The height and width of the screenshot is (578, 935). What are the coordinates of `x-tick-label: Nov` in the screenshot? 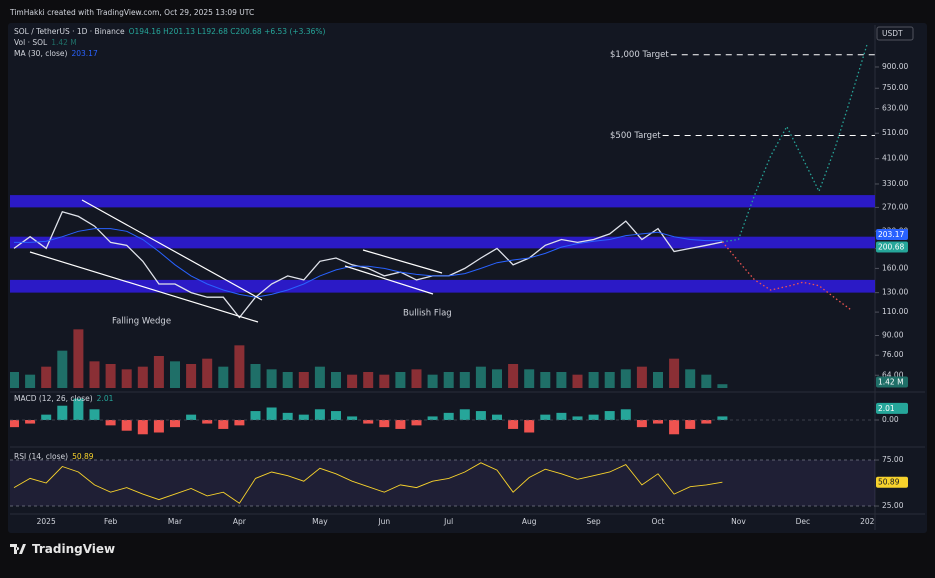 It's located at (738, 521).